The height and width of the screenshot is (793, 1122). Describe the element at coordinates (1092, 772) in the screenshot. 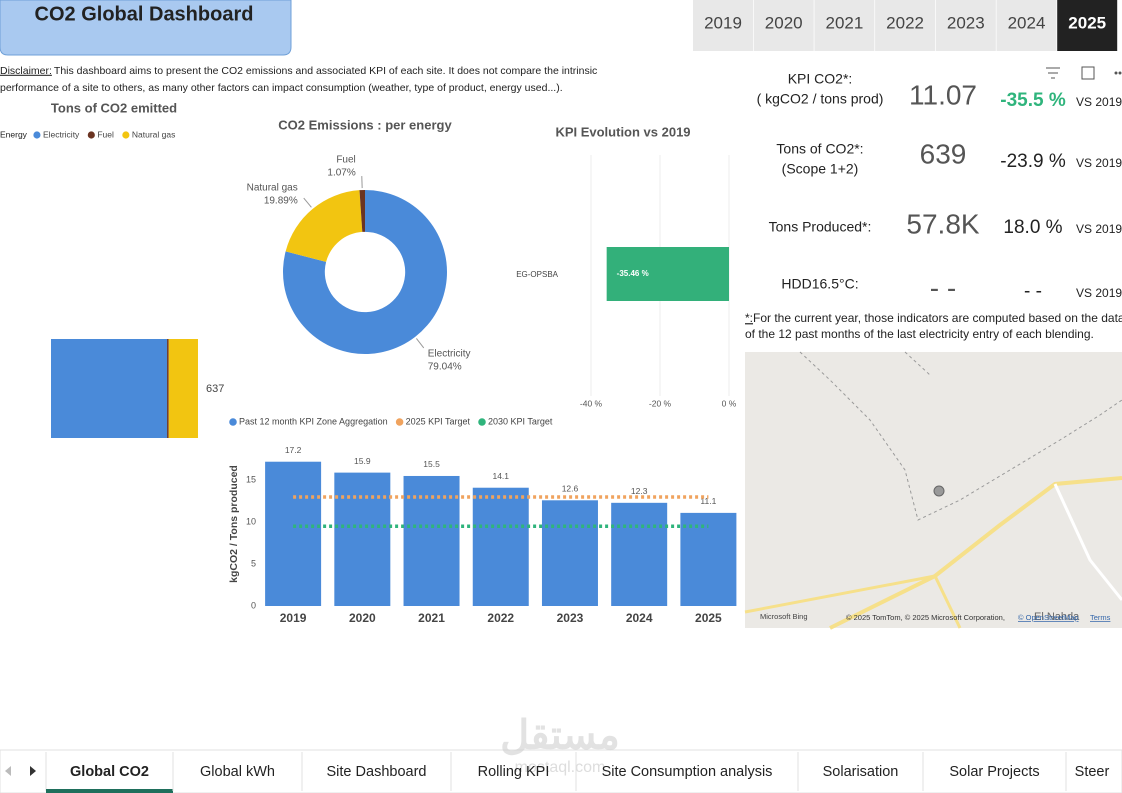

I see `page-tab: Steer` at that location.